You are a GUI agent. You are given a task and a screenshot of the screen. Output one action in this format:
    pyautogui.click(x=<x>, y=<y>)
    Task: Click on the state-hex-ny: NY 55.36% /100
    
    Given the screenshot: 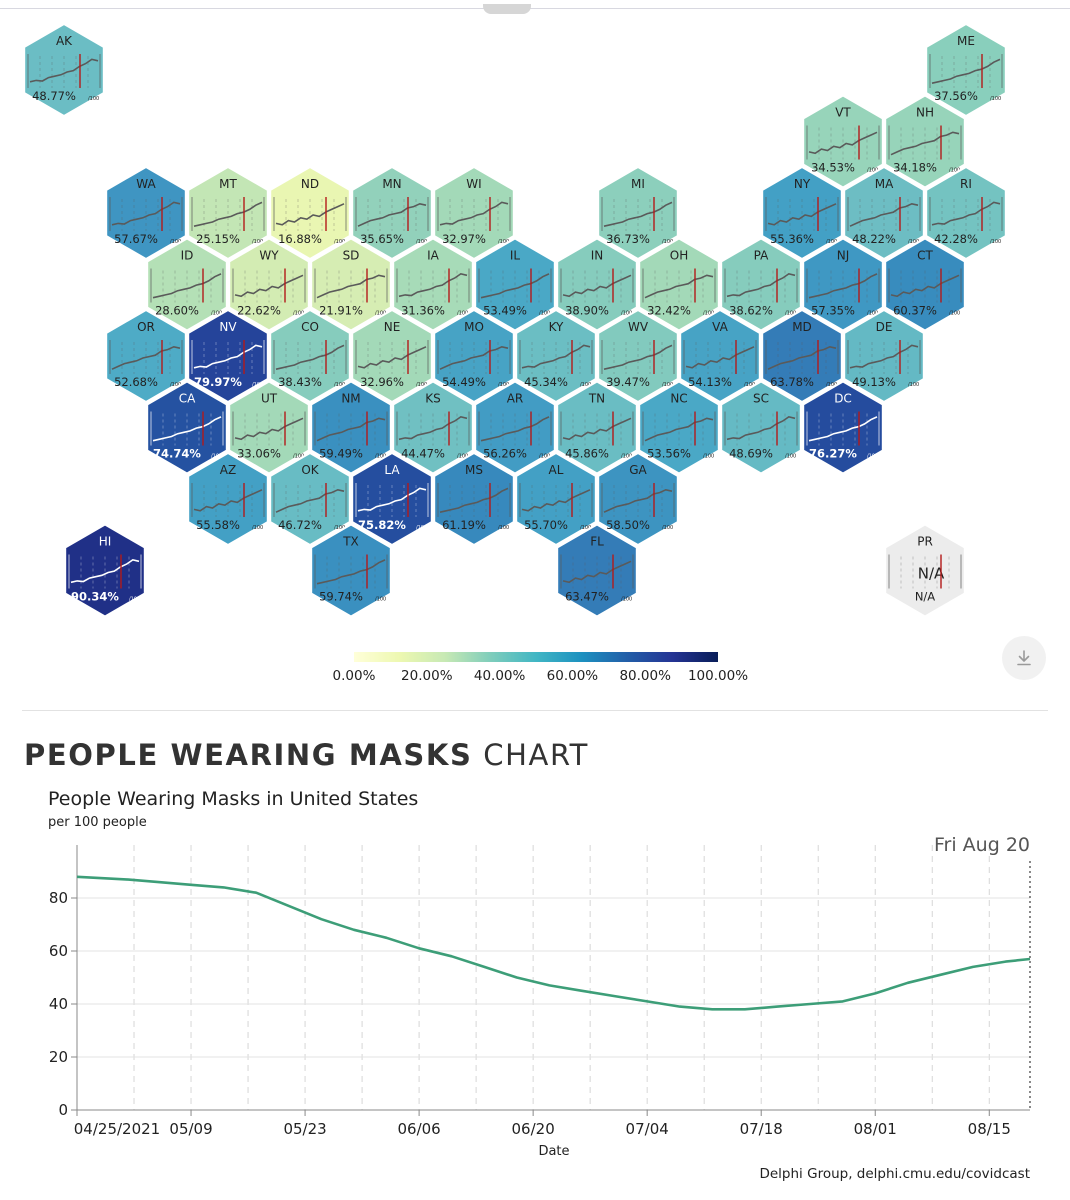 What is the action you would take?
    pyautogui.click(x=802, y=213)
    